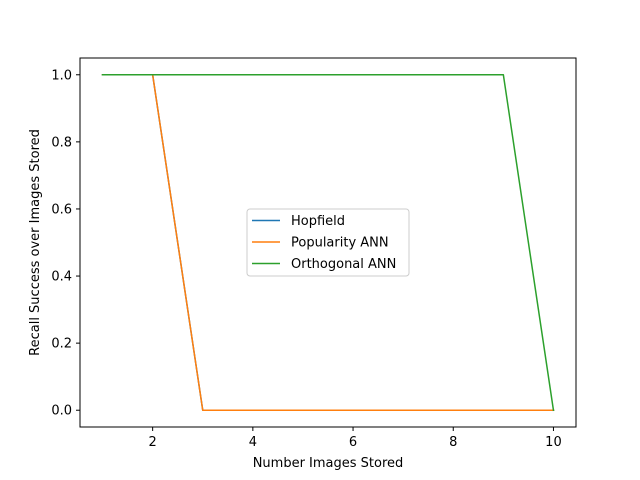  Describe the element at coordinates (61, 411) in the screenshot. I see `y-tick-label: 0.0` at that location.